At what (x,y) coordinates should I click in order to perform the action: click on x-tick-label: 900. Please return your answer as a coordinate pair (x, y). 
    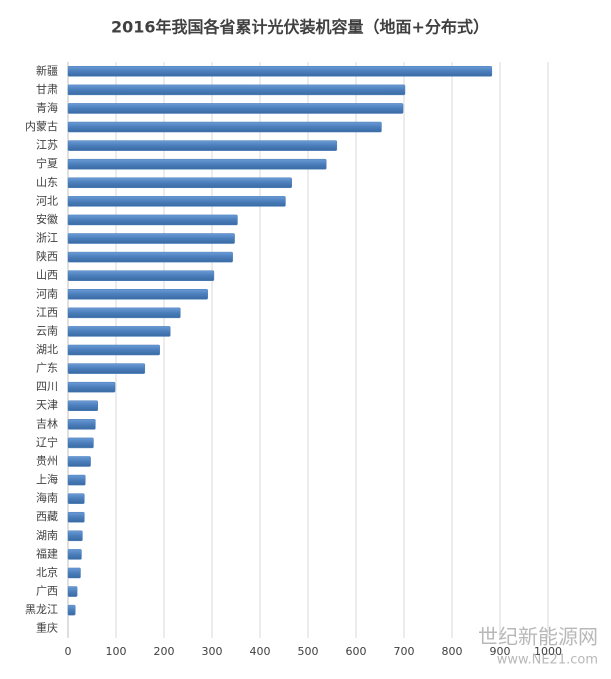
    Looking at the image, I should click on (500, 651).